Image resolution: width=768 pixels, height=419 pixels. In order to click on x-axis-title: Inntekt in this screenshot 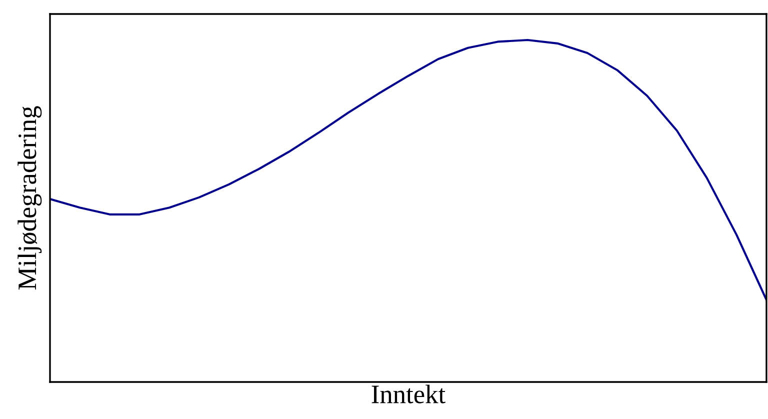, I will do `click(409, 394)`.